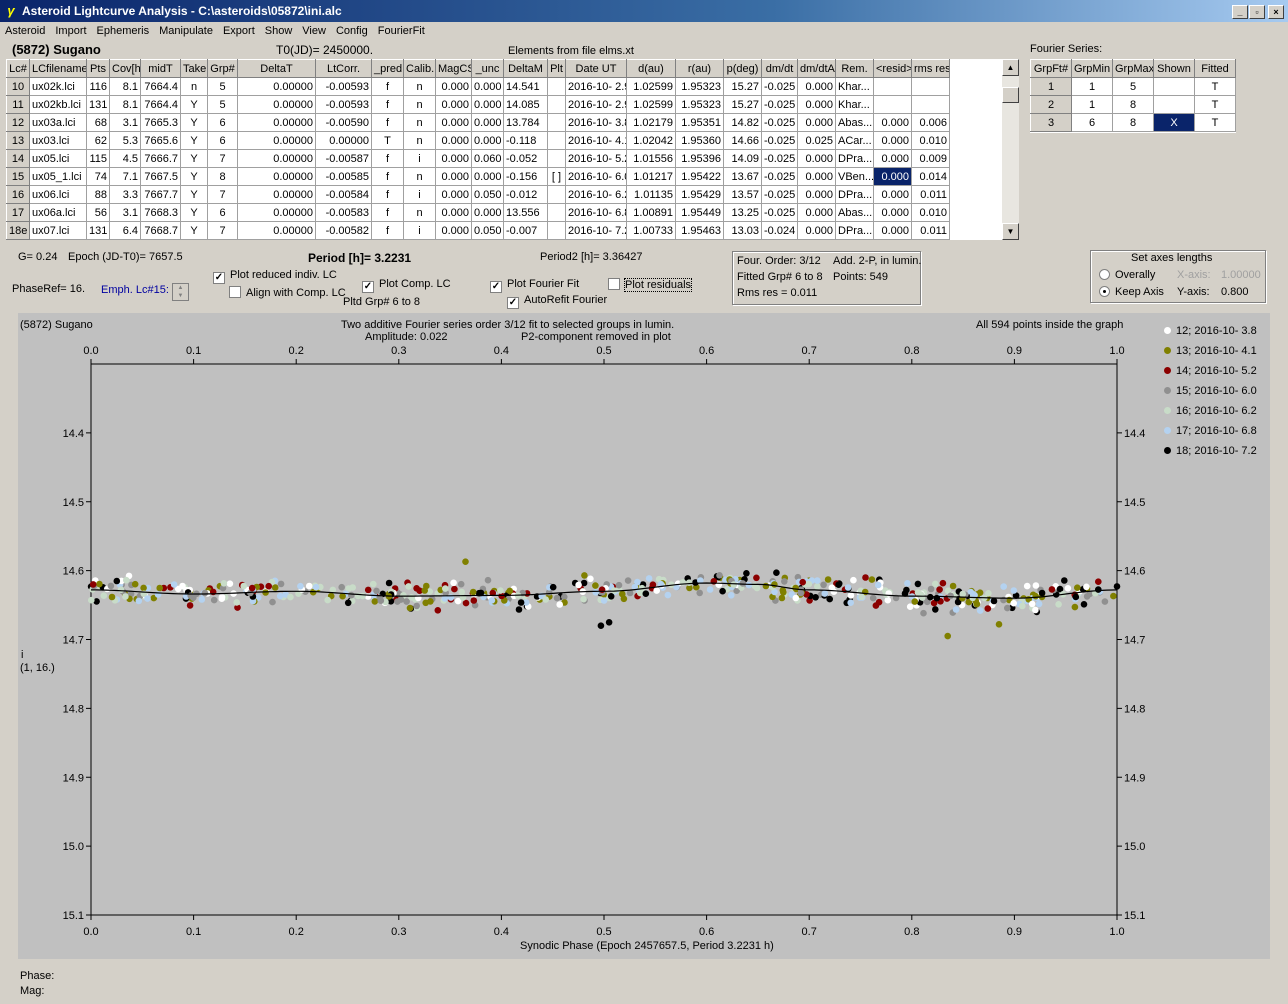 The height and width of the screenshot is (1004, 1288). Describe the element at coordinates (1010, 95) in the screenshot. I see `scroll-thumb` at that location.